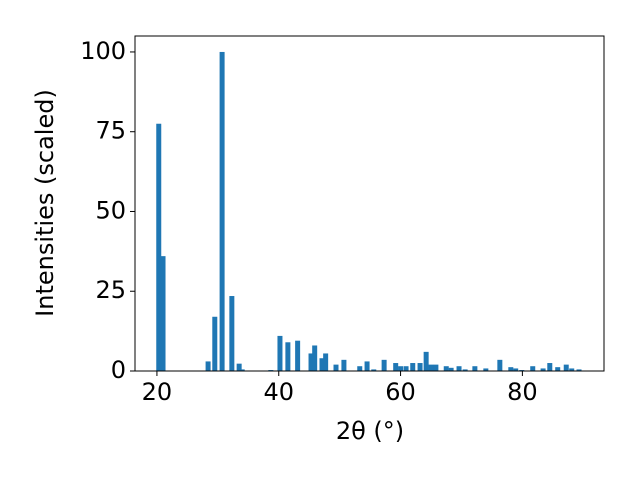 Image resolution: width=640 pixels, height=480 pixels. Describe the element at coordinates (400, 392) in the screenshot. I see `x-tick-label: 60` at that location.